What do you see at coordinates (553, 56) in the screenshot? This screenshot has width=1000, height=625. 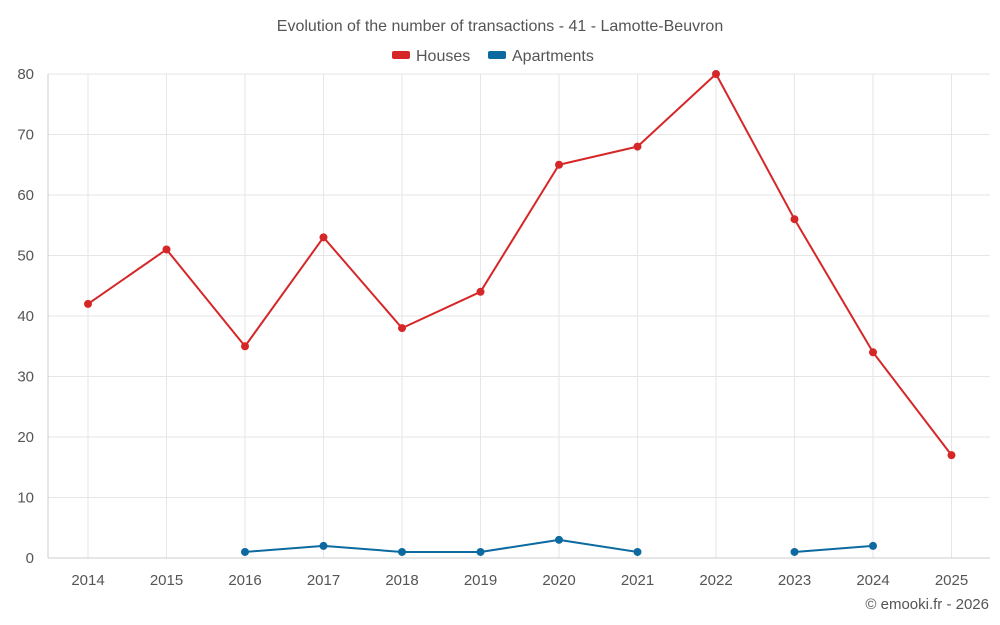 I see `legend-label-apartments: Apartments` at bounding box center [553, 56].